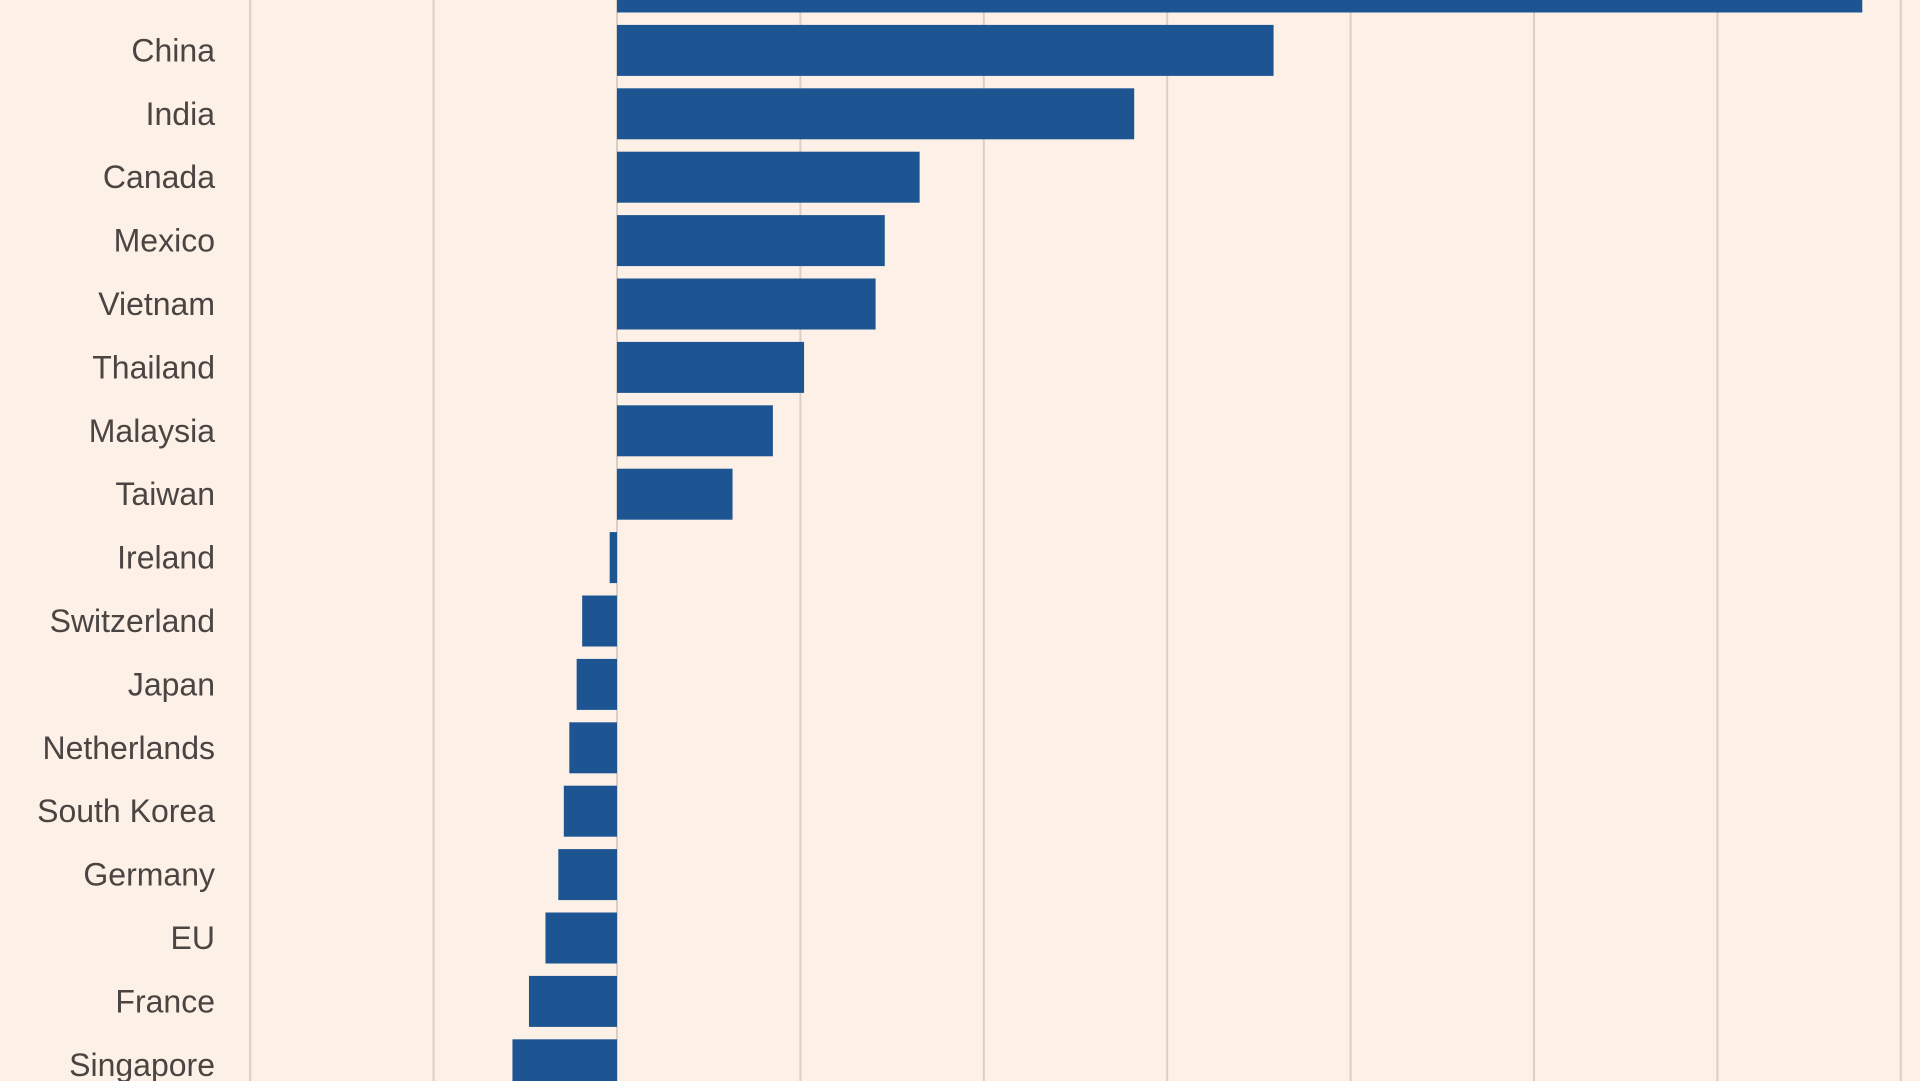  I want to click on category-label: Vietnam, so click(156, 304).